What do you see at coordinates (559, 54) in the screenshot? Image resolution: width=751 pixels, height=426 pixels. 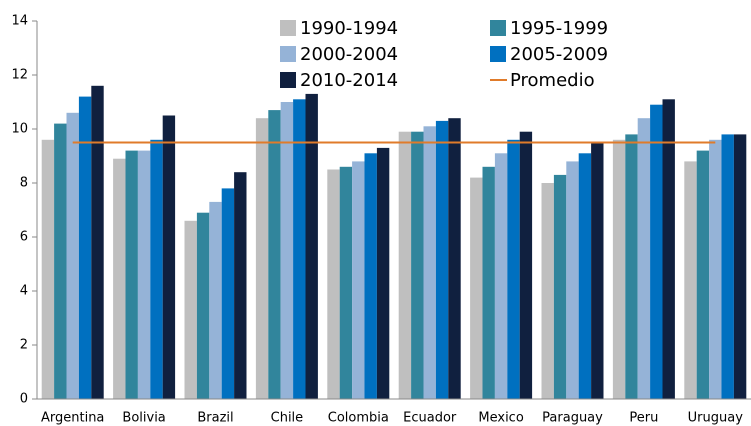 I see `legend-label: 2005-2009` at bounding box center [559, 54].